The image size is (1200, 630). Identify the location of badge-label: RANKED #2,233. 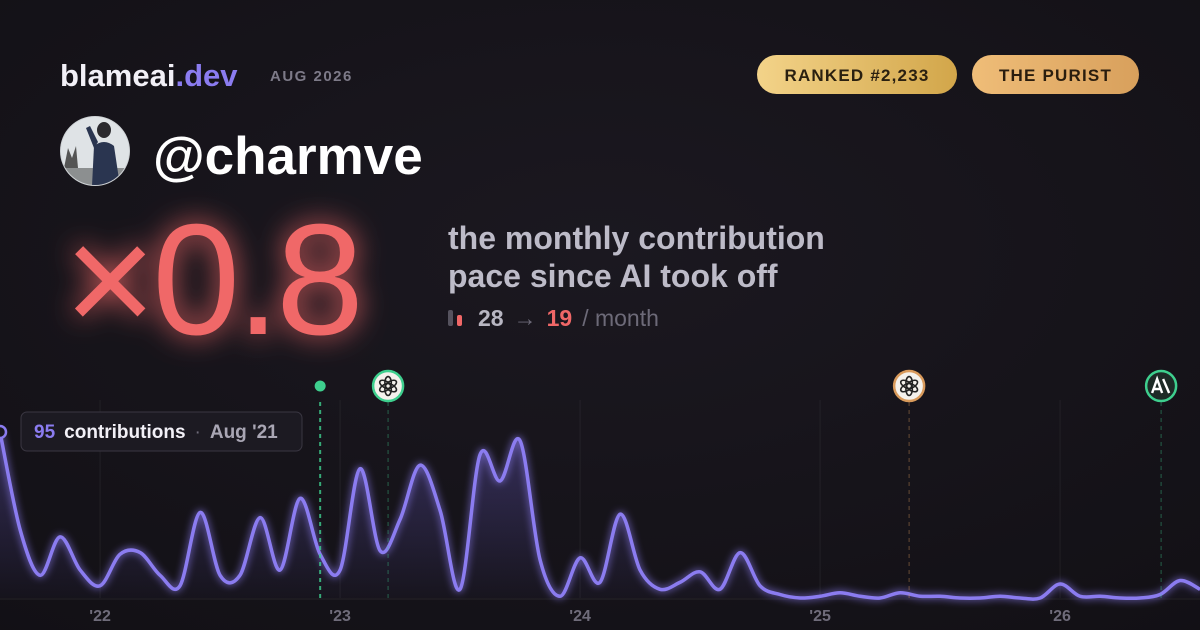
(856, 75).